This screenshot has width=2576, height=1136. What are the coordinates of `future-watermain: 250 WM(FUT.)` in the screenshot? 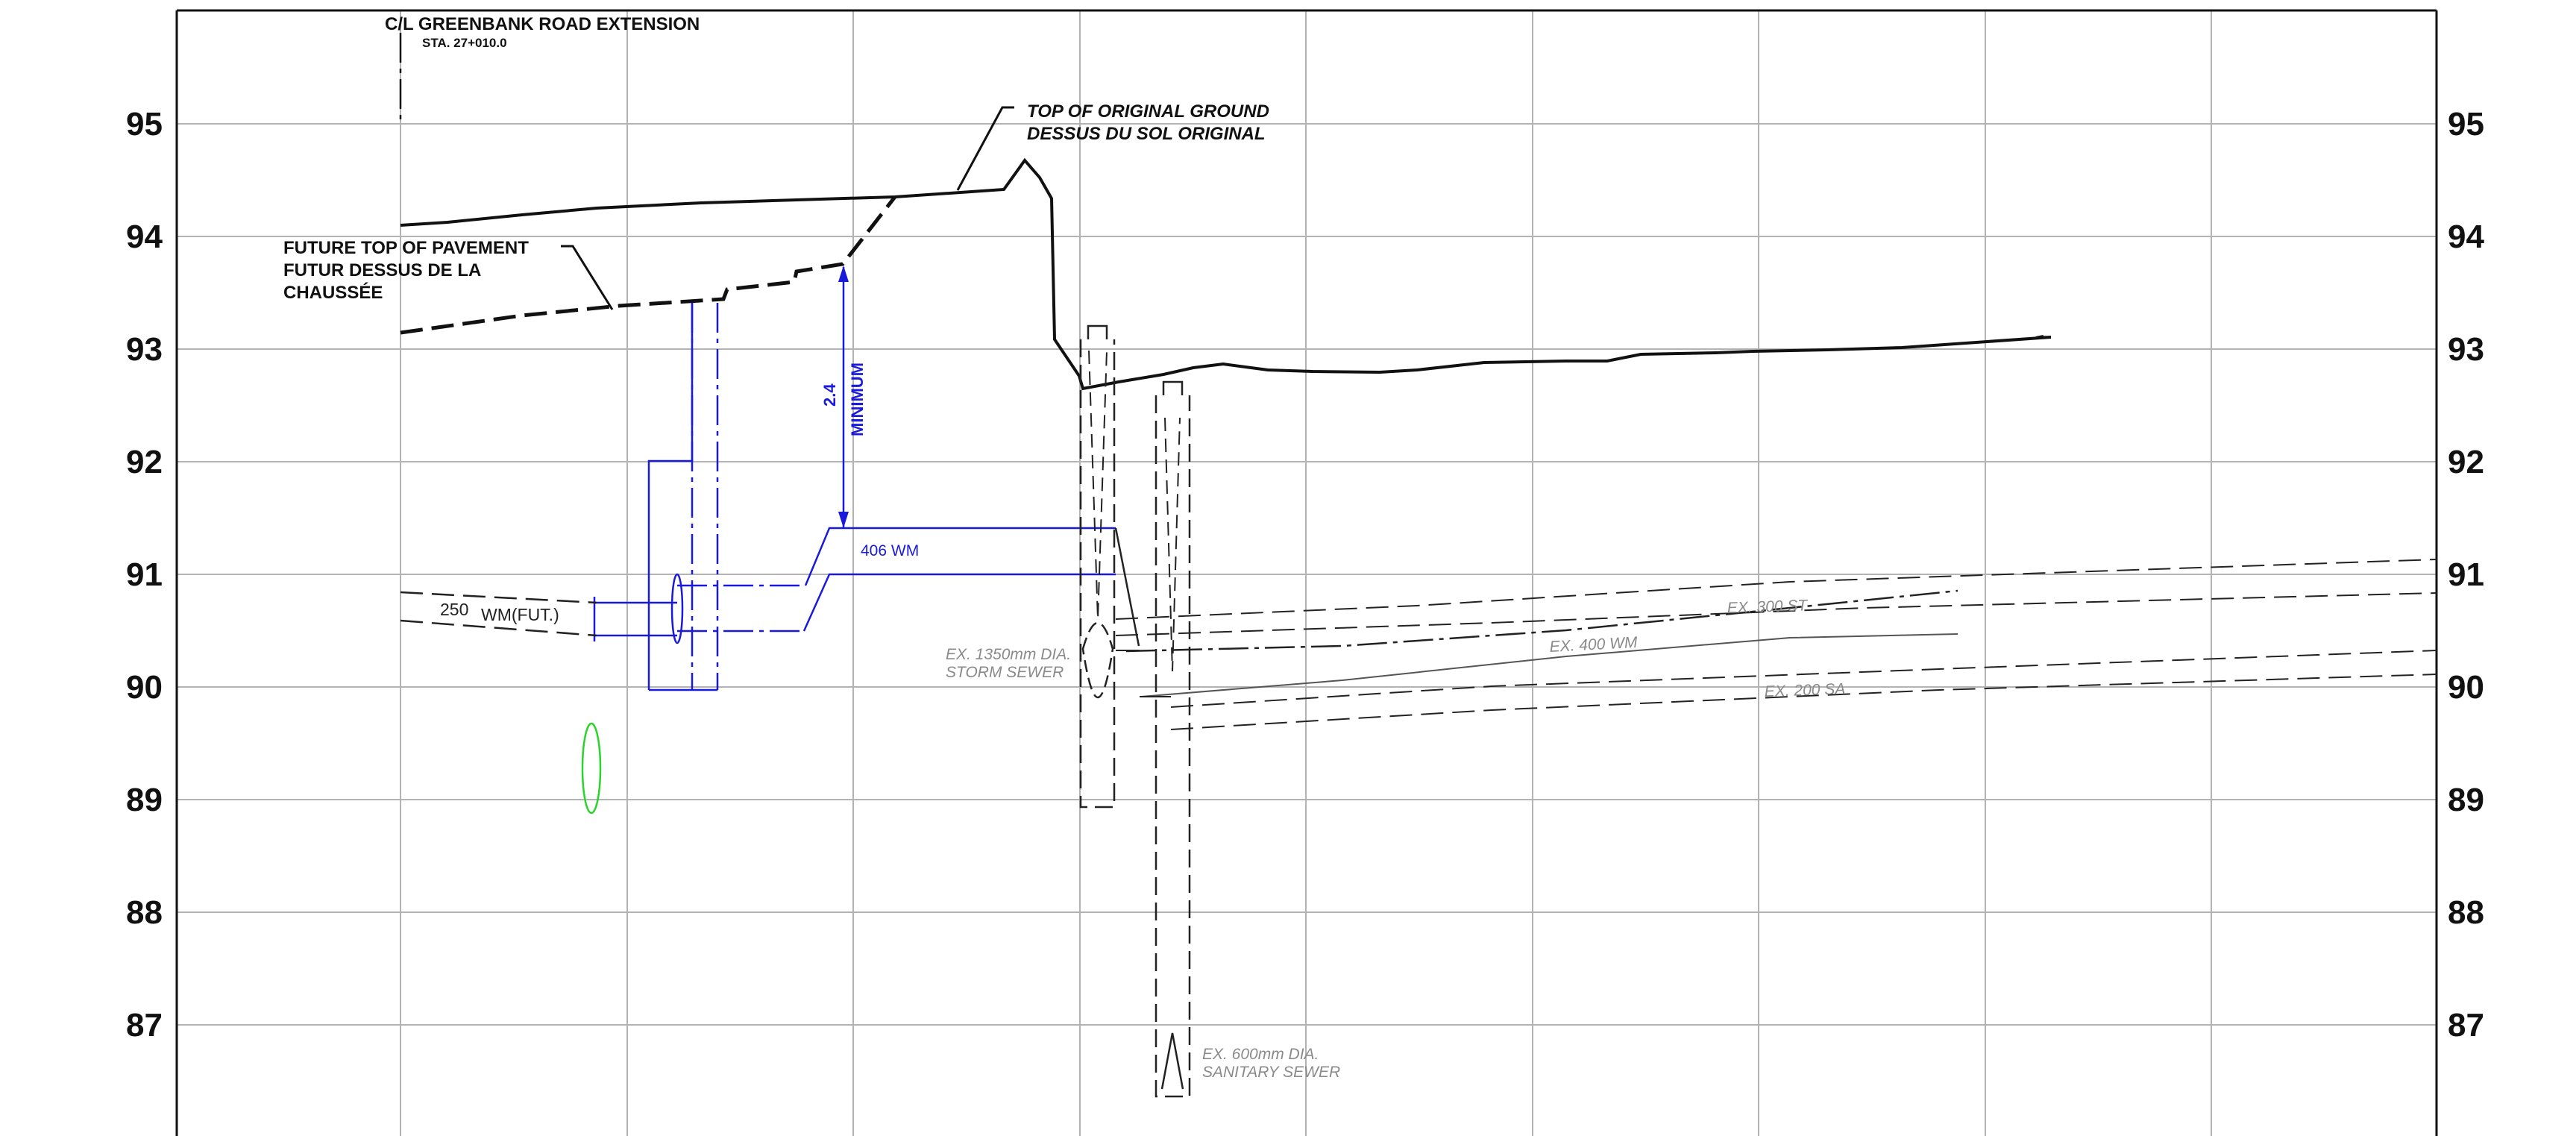 It's located at (499, 614).